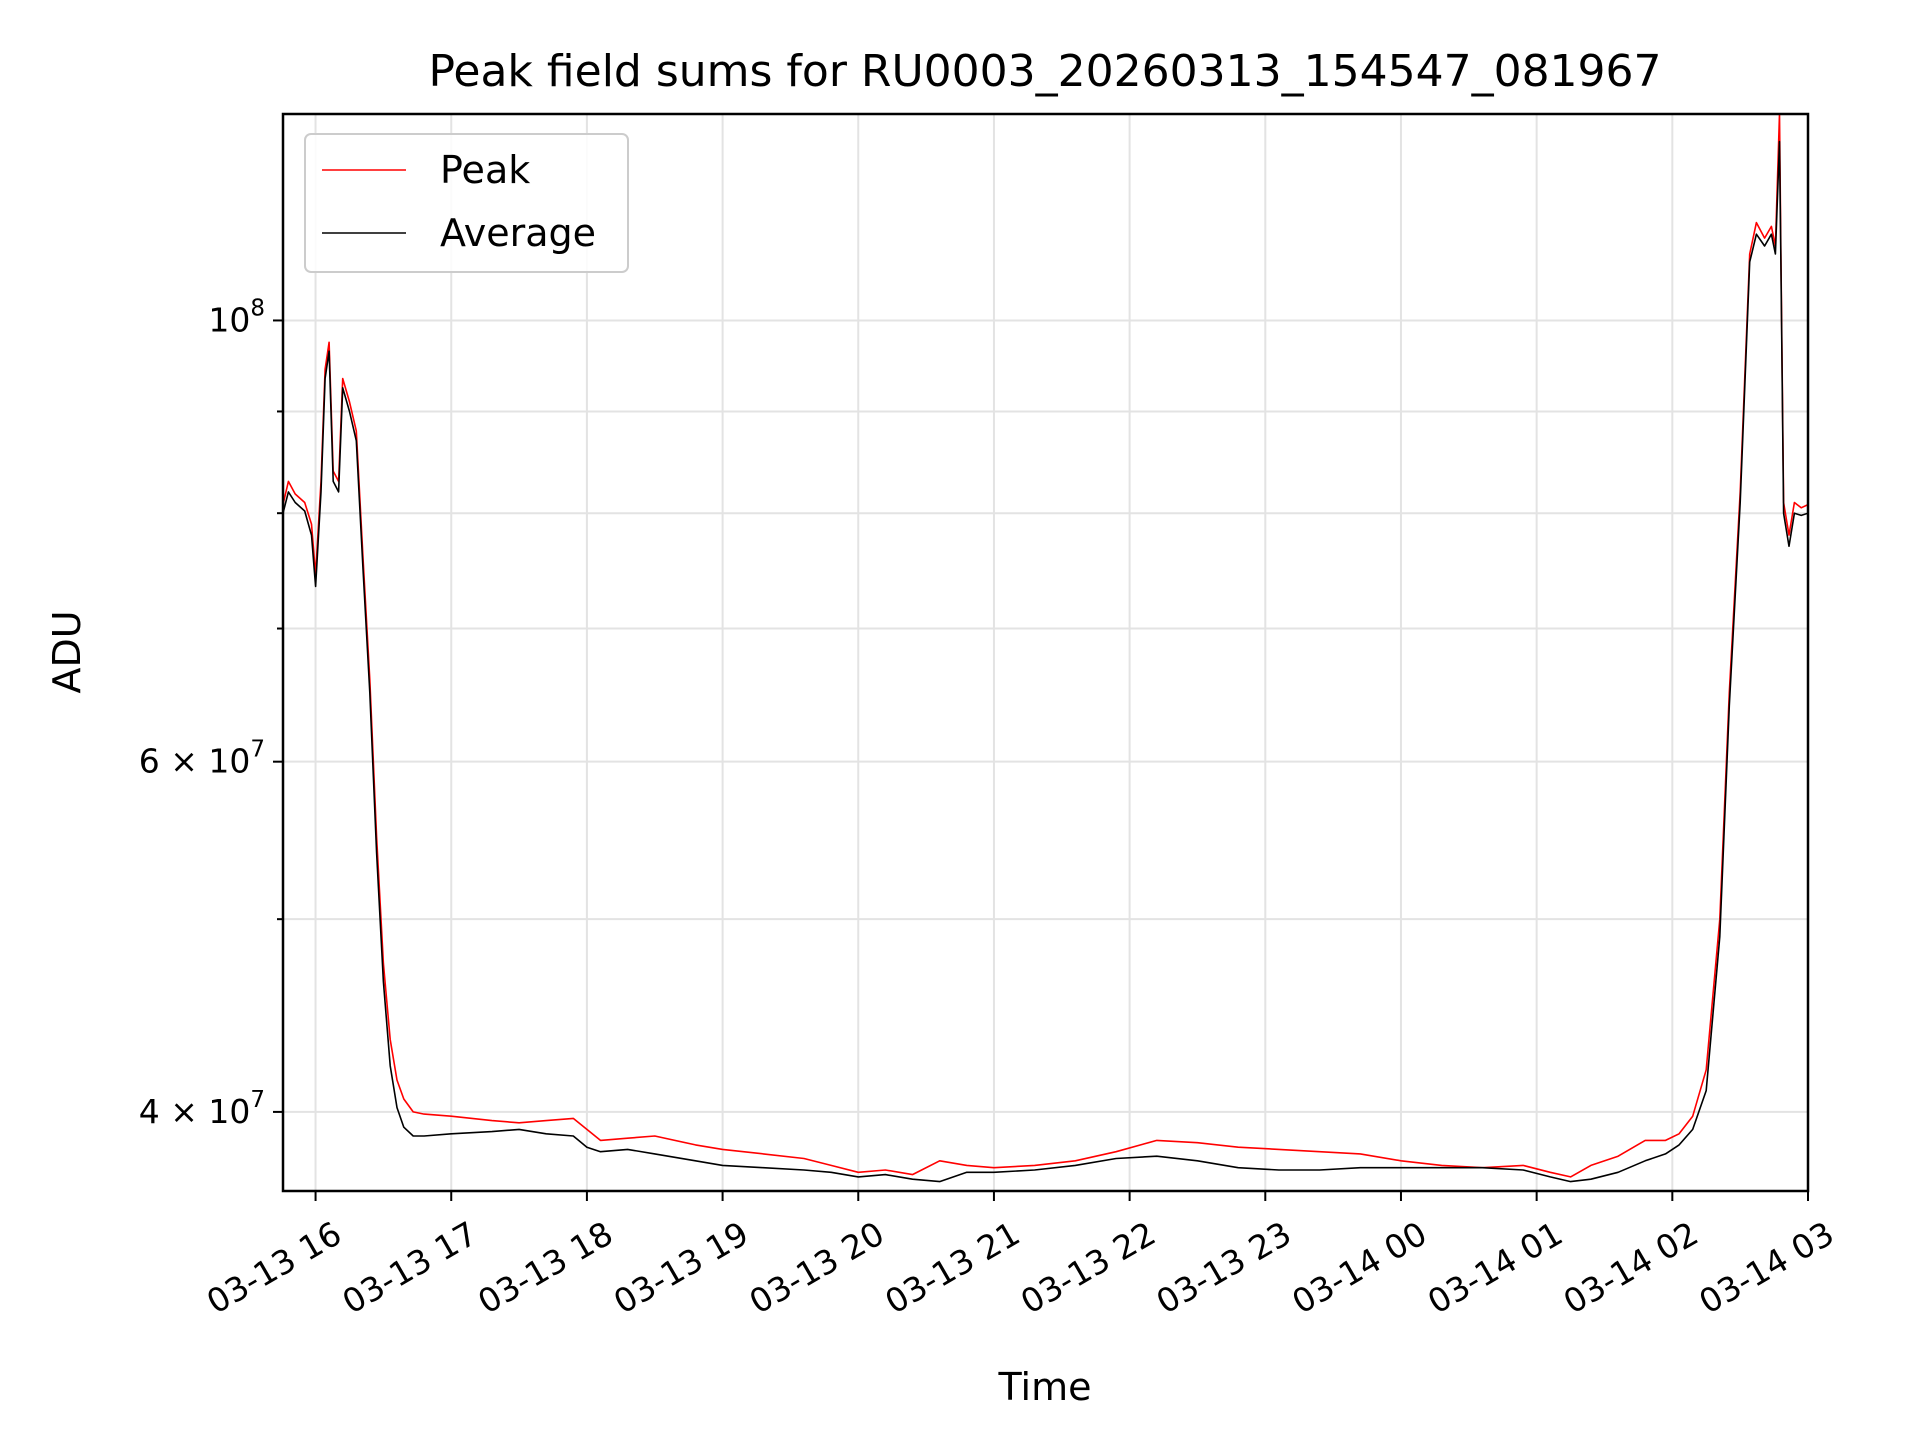 This screenshot has width=1920, height=1440. I want to click on y-tick-label-base: 4 × 10, so click(195, 1111).